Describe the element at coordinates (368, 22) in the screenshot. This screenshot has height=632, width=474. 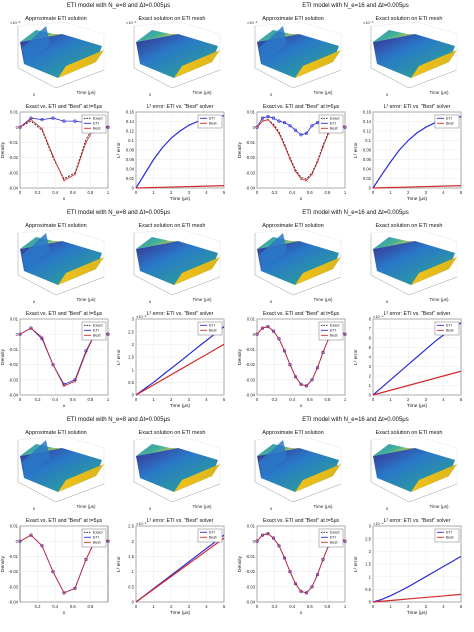
I see `surface-z-exponent: ×10⁻³` at that location.